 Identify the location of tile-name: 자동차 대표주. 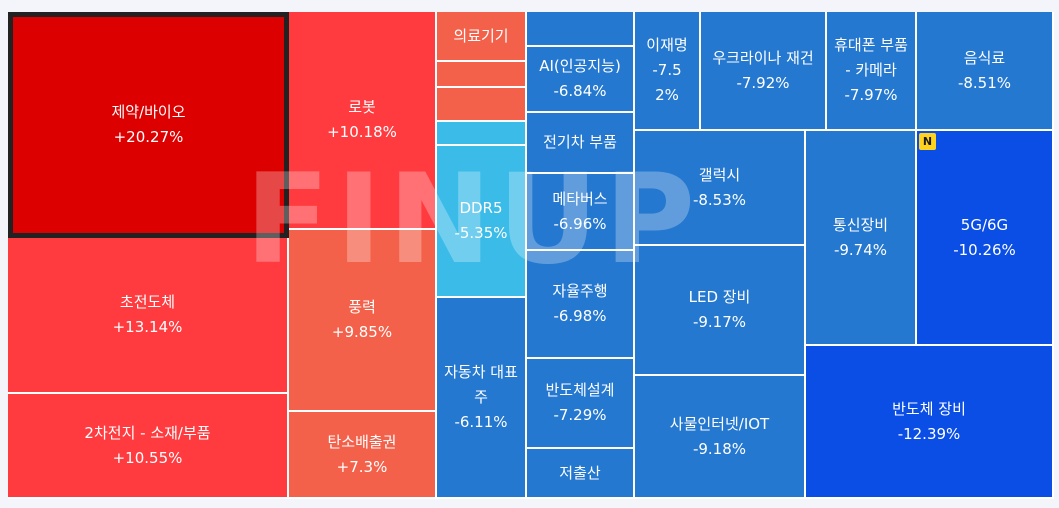
(481, 384).